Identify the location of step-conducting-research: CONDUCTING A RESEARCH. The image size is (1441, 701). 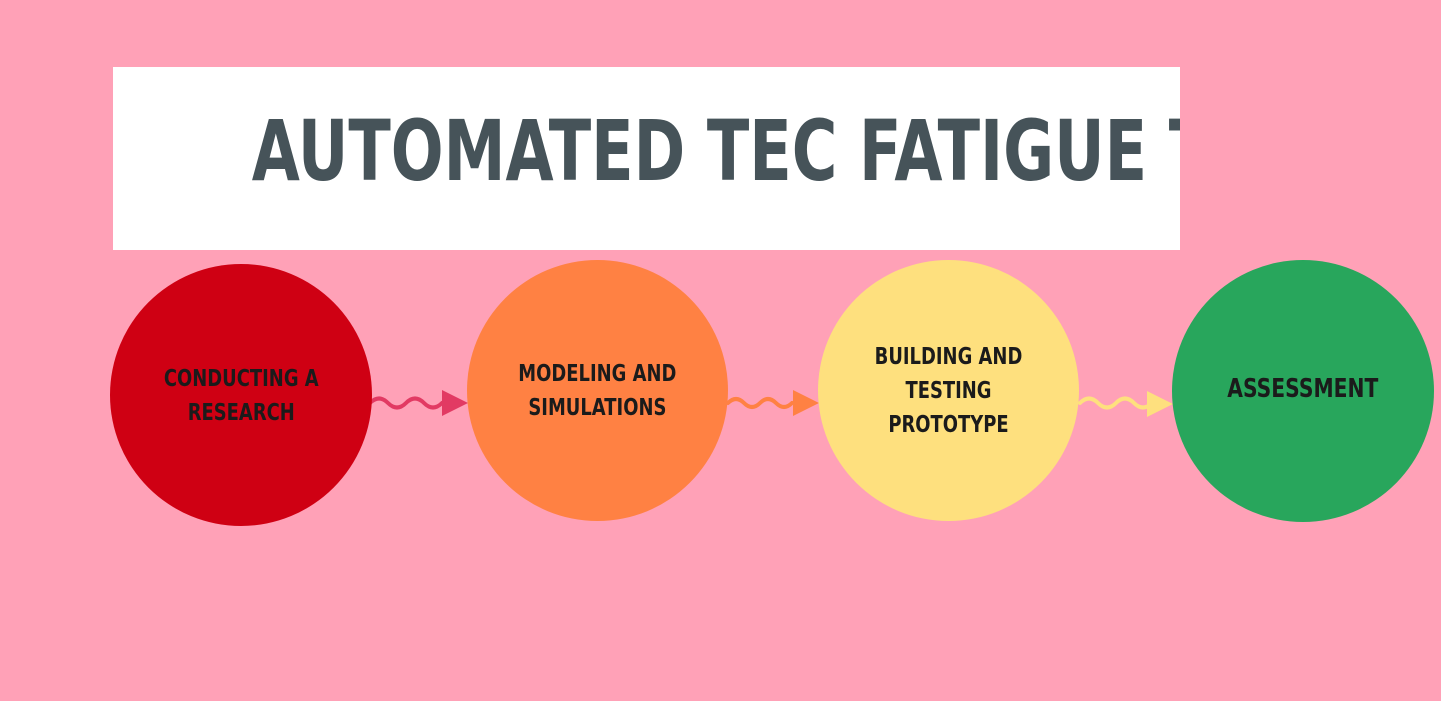
(241, 395).